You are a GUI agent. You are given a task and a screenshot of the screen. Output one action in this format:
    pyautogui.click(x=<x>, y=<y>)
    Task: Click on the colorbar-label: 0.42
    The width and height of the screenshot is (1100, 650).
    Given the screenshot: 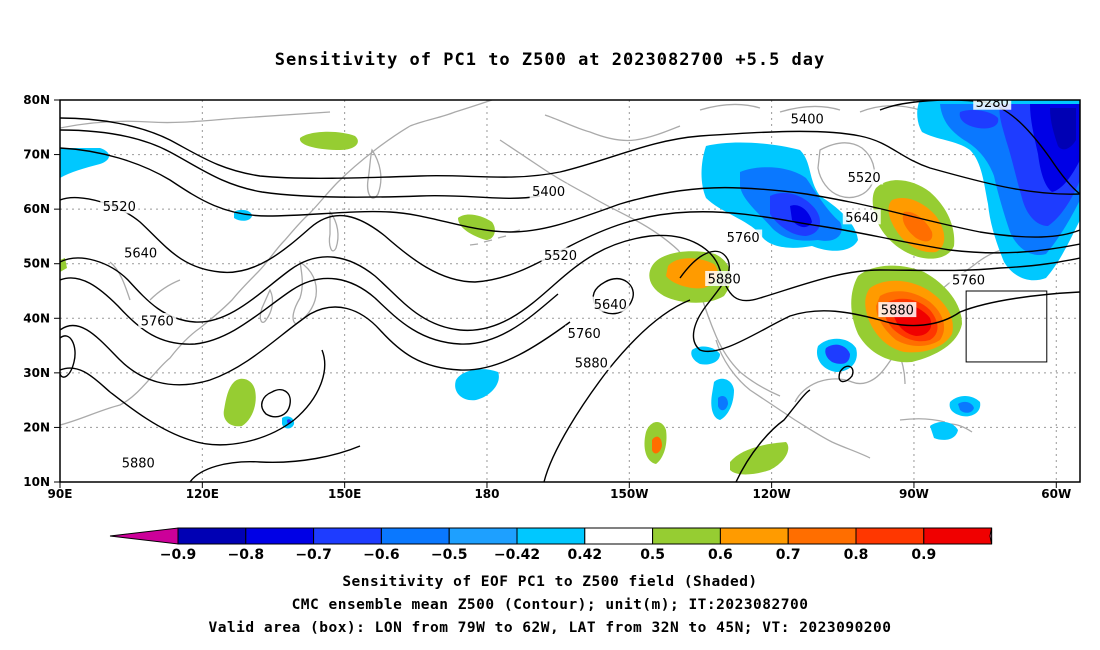 What is the action you would take?
    pyautogui.click(x=585, y=555)
    